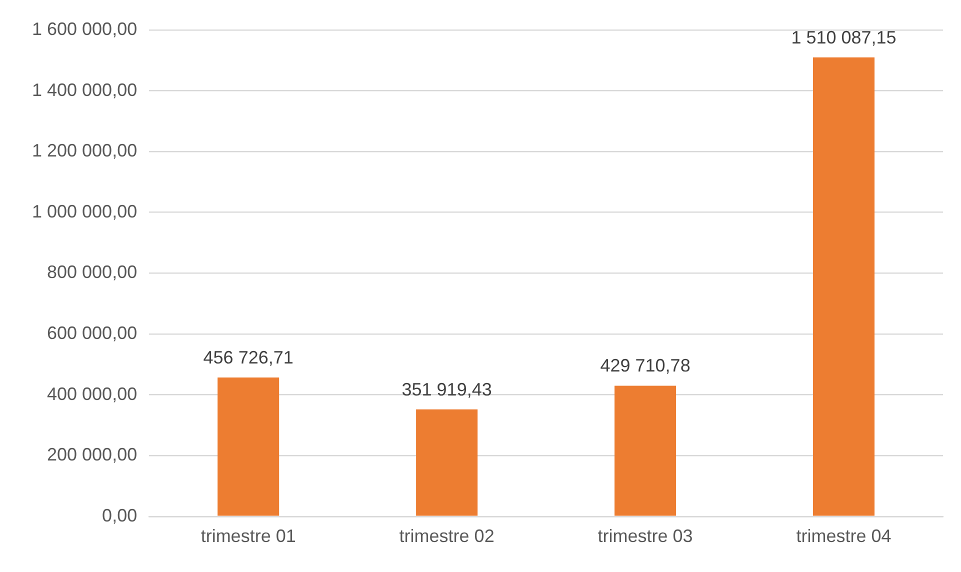 The image size is (961, 572). I want to click on data-label: 351 919,43, so click(447, 389).